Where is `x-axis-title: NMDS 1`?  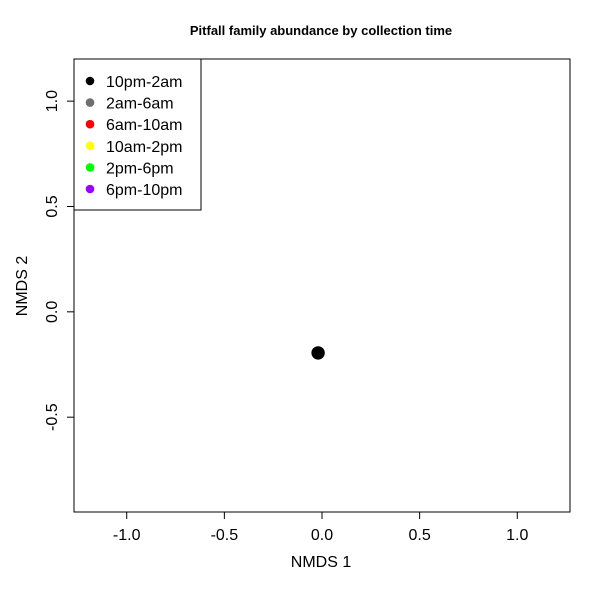
x-axis-title: NMDS 1 is located at coordinates (321, 562).